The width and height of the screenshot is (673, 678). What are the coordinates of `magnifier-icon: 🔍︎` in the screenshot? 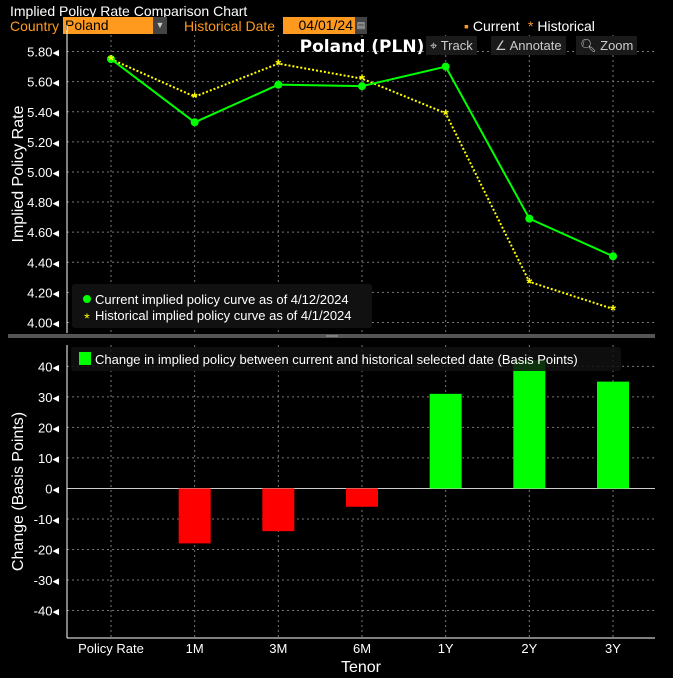 It's located at (588, 45).